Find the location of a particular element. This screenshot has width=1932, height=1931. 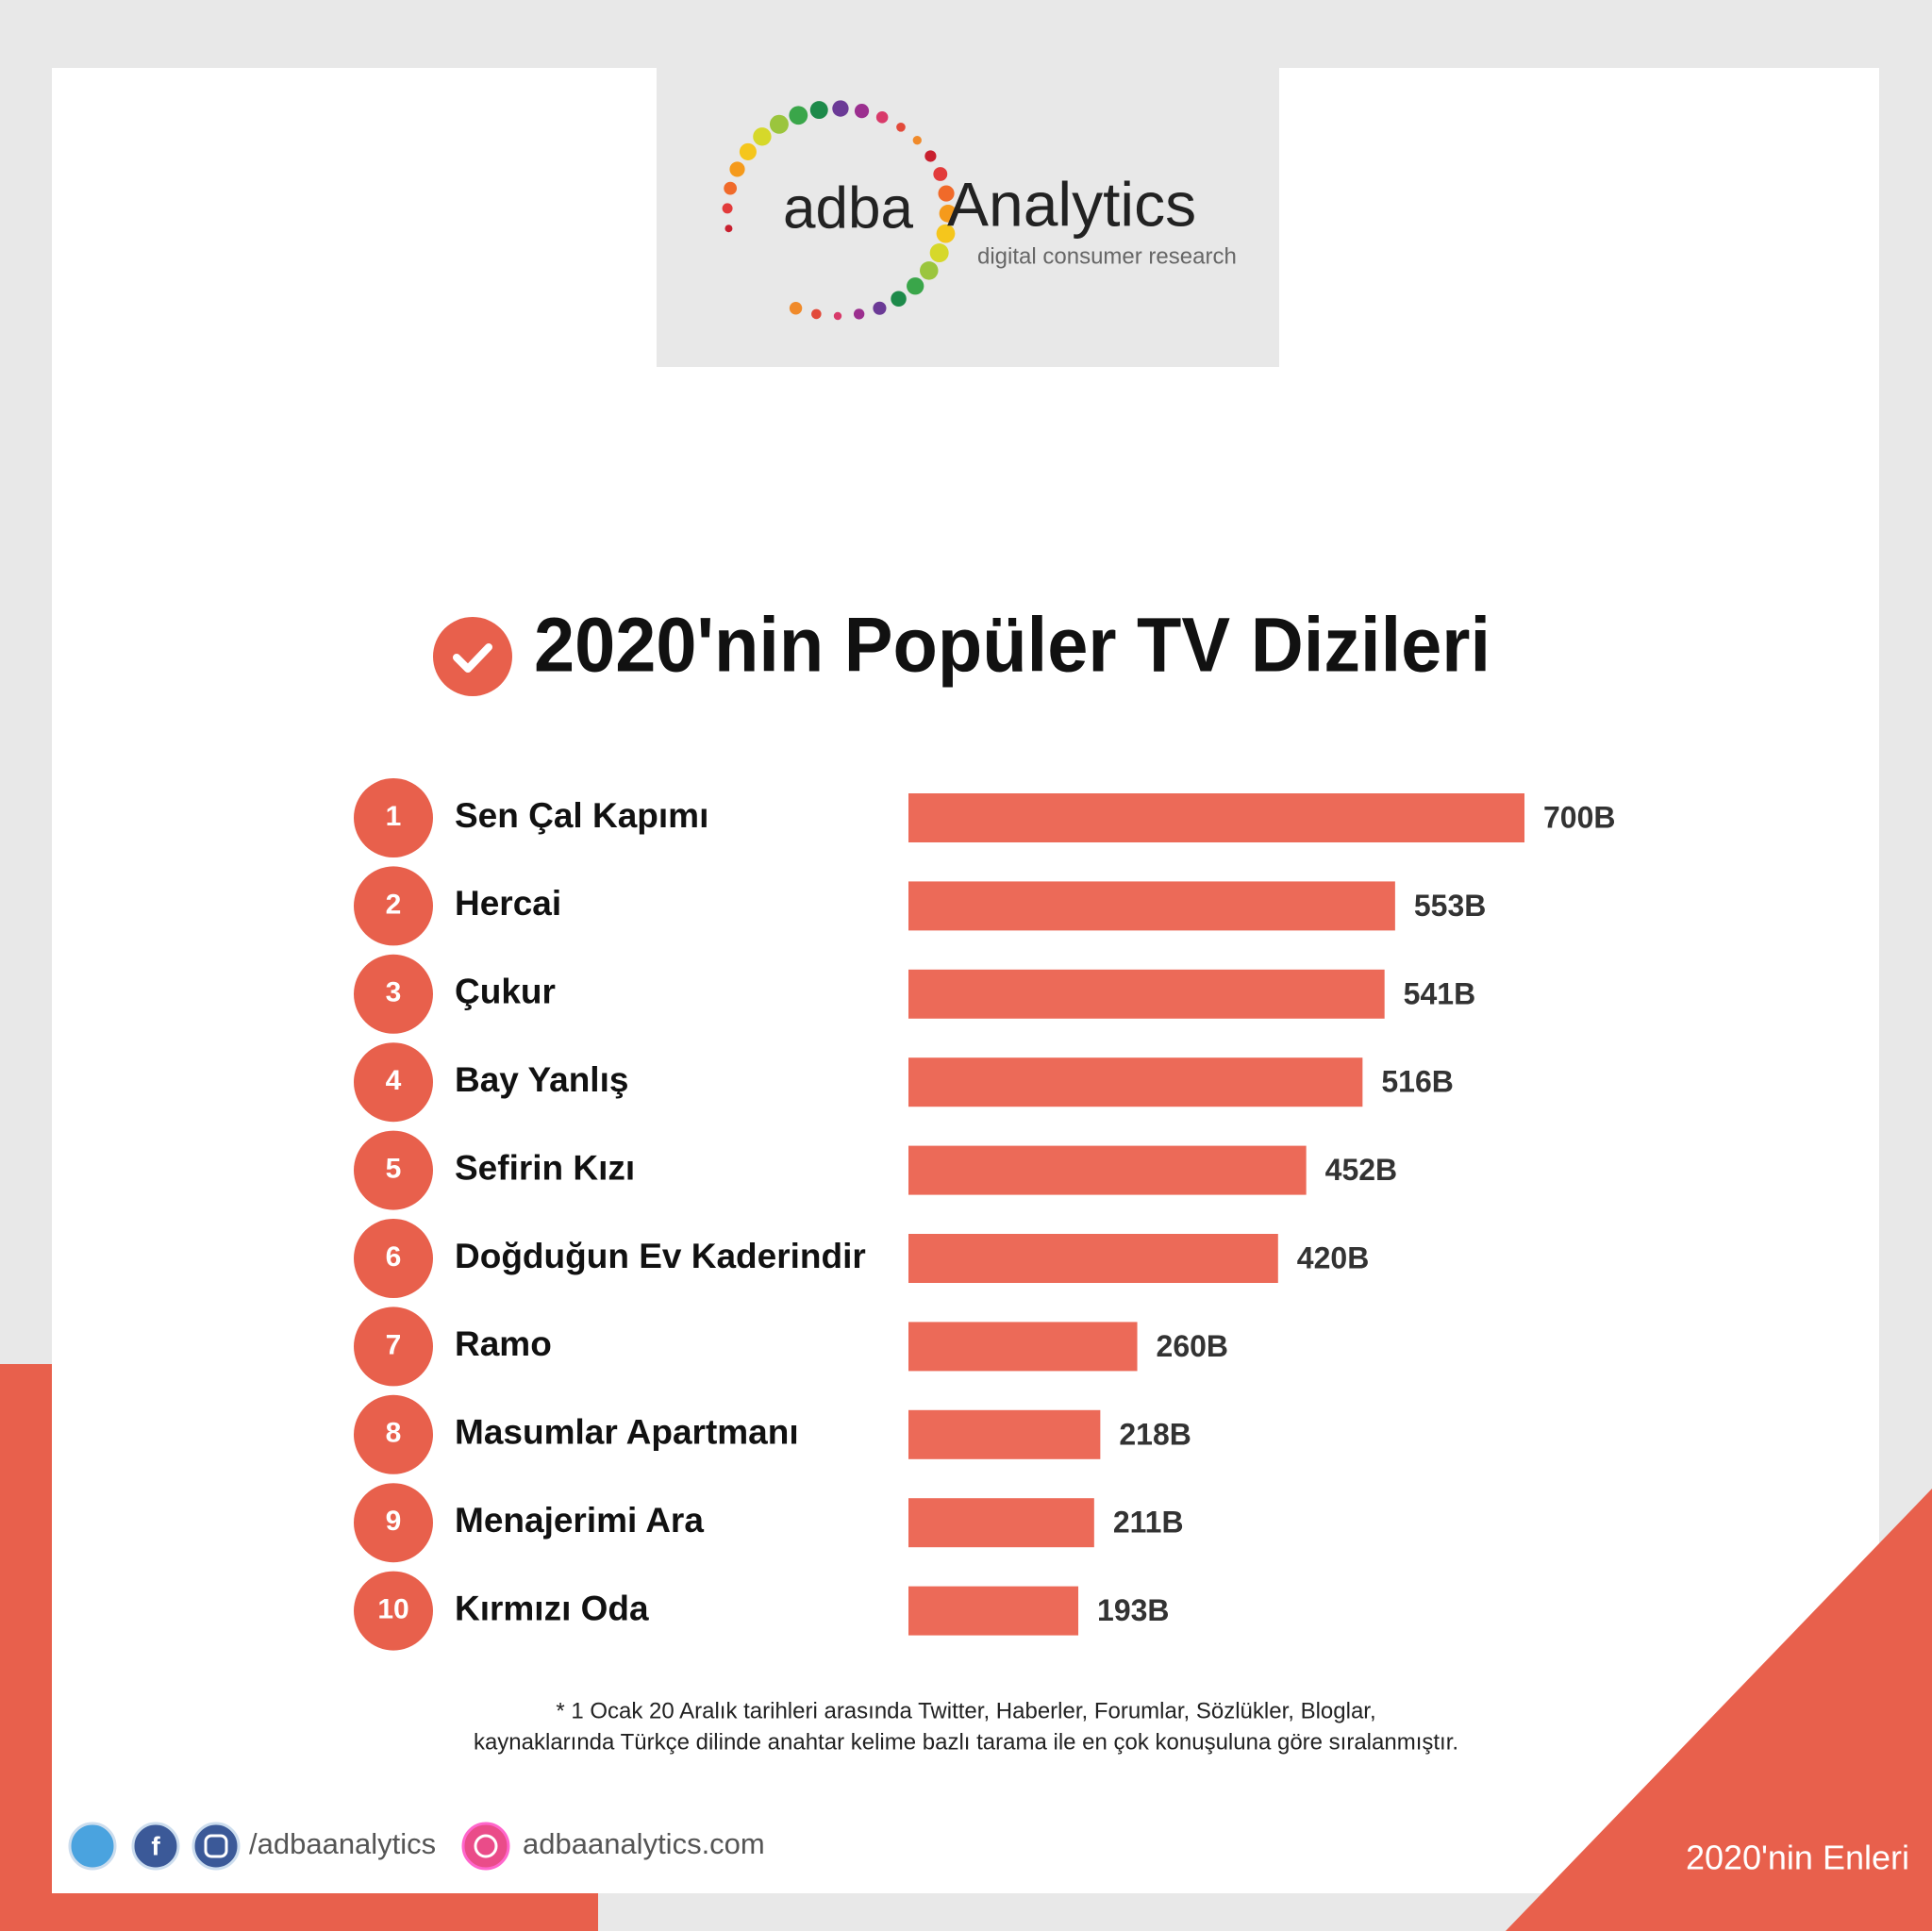

category-label: Masumlar Apartmanı is located at coordinates (627, 1432).